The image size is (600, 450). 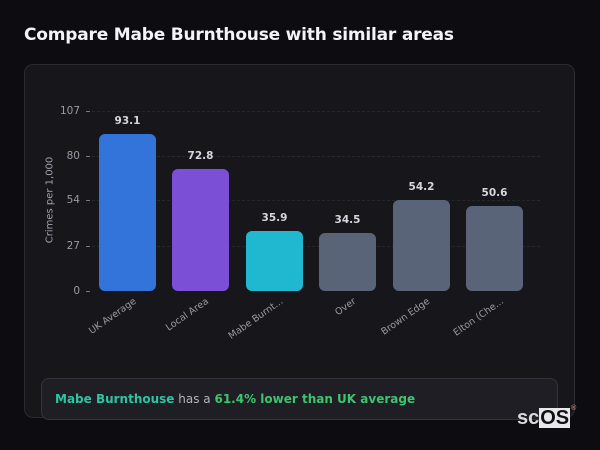 I want to click on bar-value-label: 34.5, so click(x=347, y=220).